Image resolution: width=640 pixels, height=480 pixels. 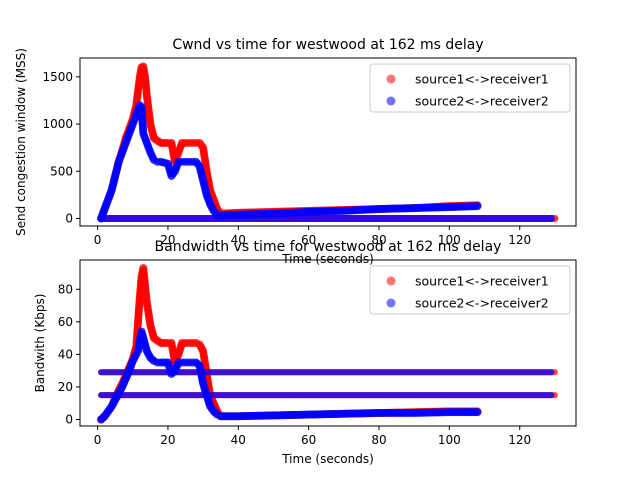 What do you see at coordinates (65, 289) in the screenshot?
I see `y-tick-label: 80` at bounding box center [65, 289].